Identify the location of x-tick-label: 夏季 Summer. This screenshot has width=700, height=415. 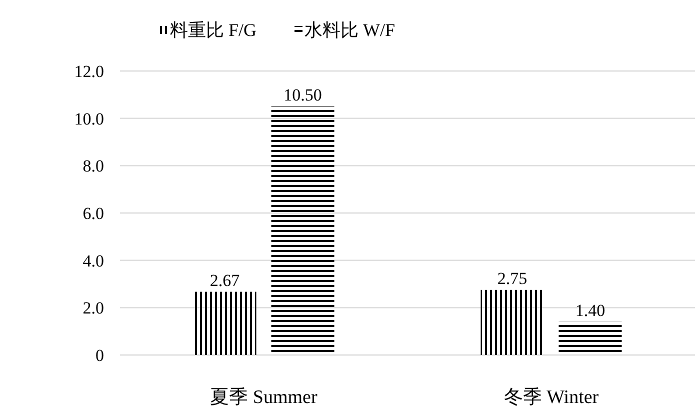
(264, 397).